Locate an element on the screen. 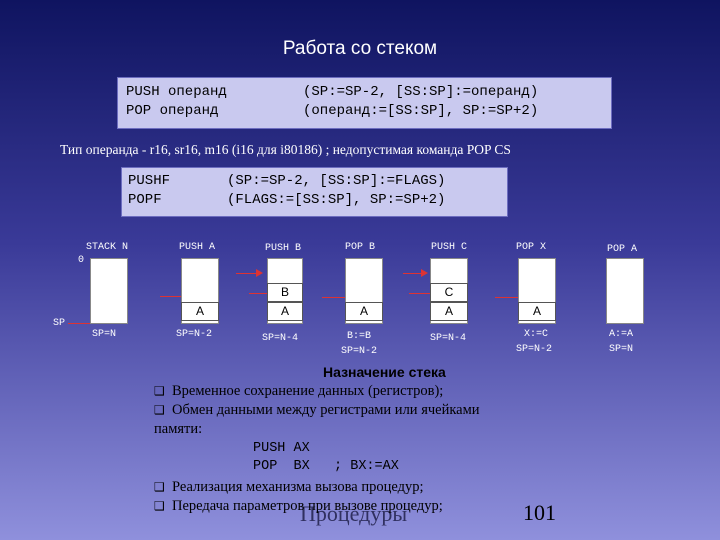 This screenshot has width=720, height=540. slide-title: Работа со стеком is located at coordinates (360, 48).